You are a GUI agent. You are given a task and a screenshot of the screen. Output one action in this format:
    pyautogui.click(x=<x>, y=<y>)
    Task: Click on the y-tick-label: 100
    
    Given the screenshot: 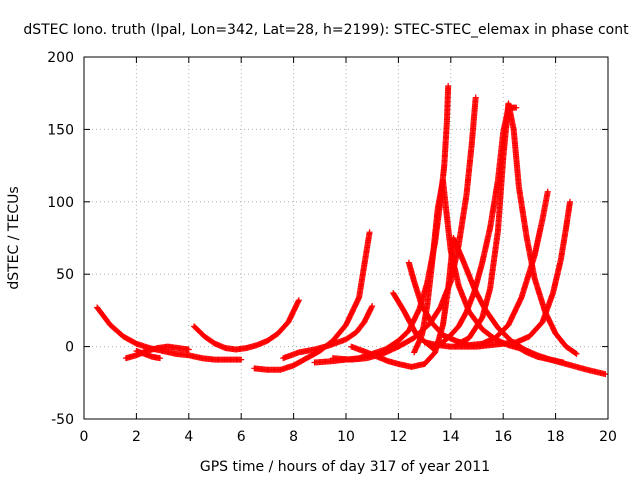 What is the action you would take?
    pyautogui.click(x=60, y=203)
    